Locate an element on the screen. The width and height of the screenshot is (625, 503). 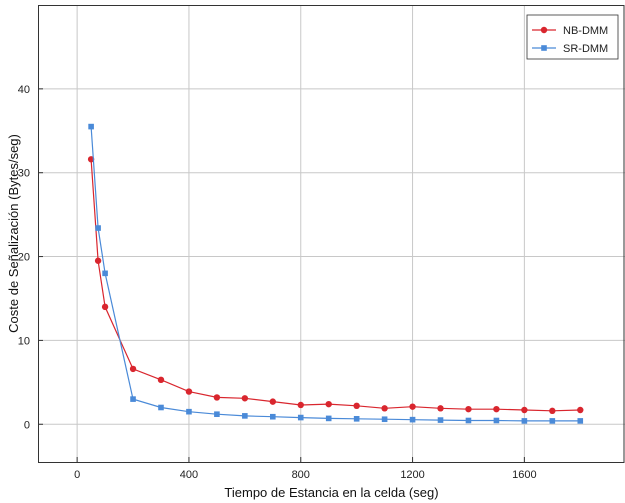
x-tick-label: 400 is located at coordinates (189, 475).